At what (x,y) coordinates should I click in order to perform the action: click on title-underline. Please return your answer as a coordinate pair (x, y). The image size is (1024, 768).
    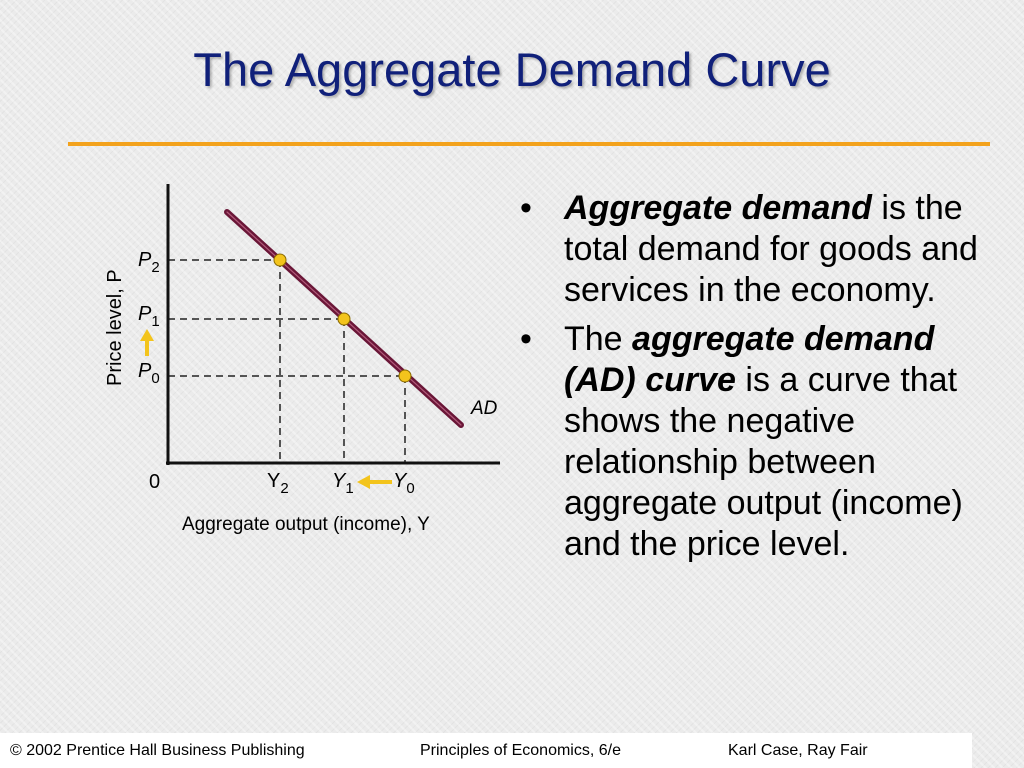
    Looking at the image, I should click on (529, 144).